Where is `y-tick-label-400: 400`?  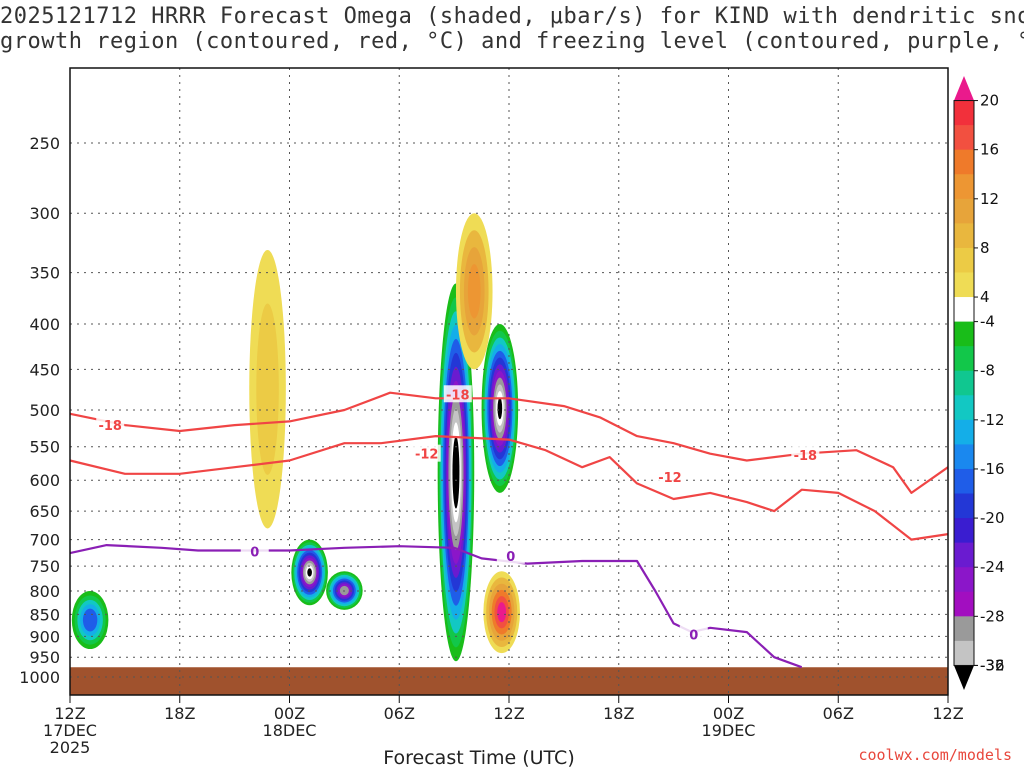
y-tick-label-400: 400 is located at coordinates (44, 324).